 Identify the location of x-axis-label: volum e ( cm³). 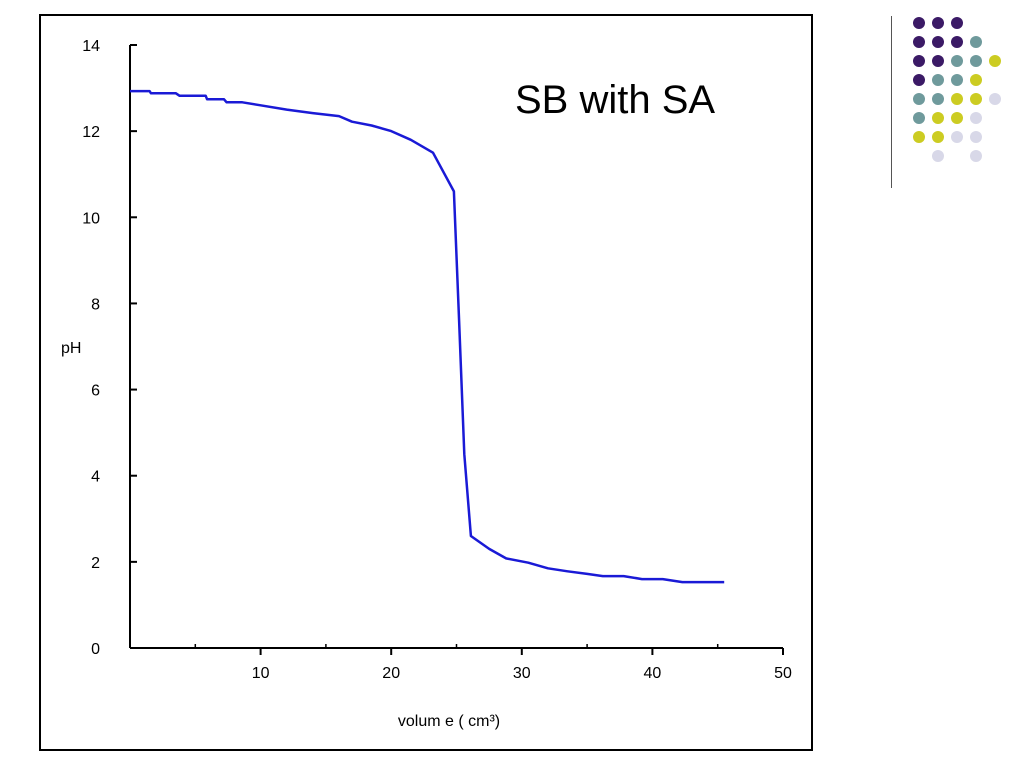
(449, 721).